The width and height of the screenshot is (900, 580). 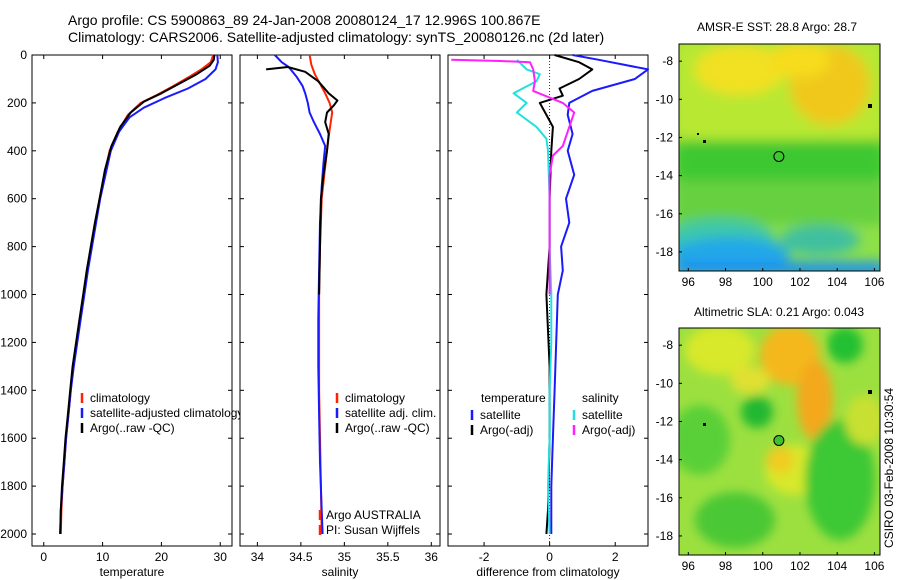 I want to click on map-sla-ytick-label: -10, so click(x=665, y=383).